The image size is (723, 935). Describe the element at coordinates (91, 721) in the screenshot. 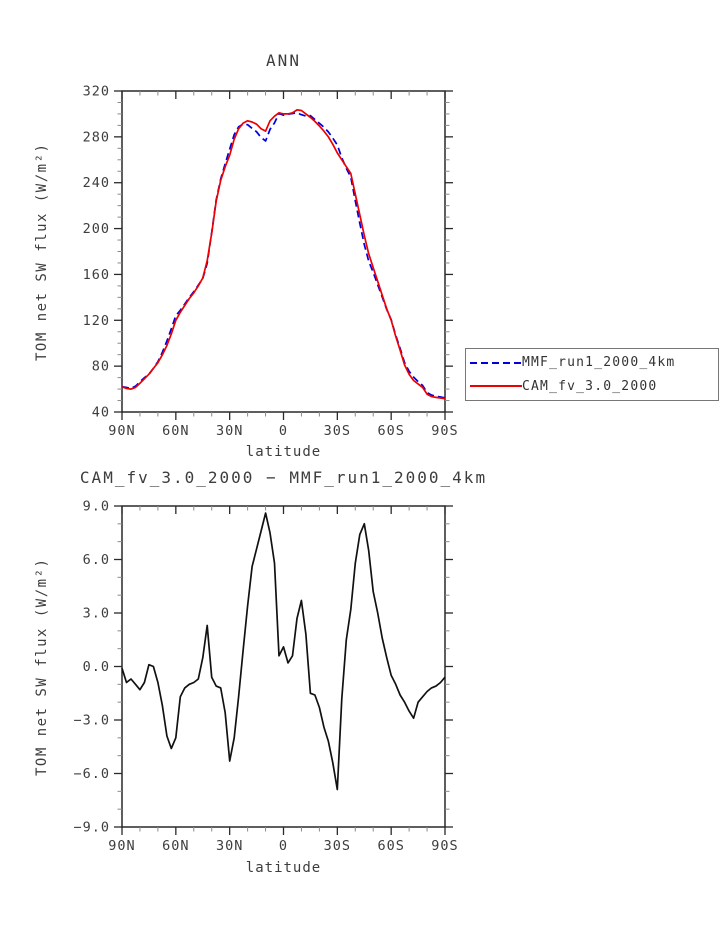

I see `y-tick-label: −3.0` at that location.